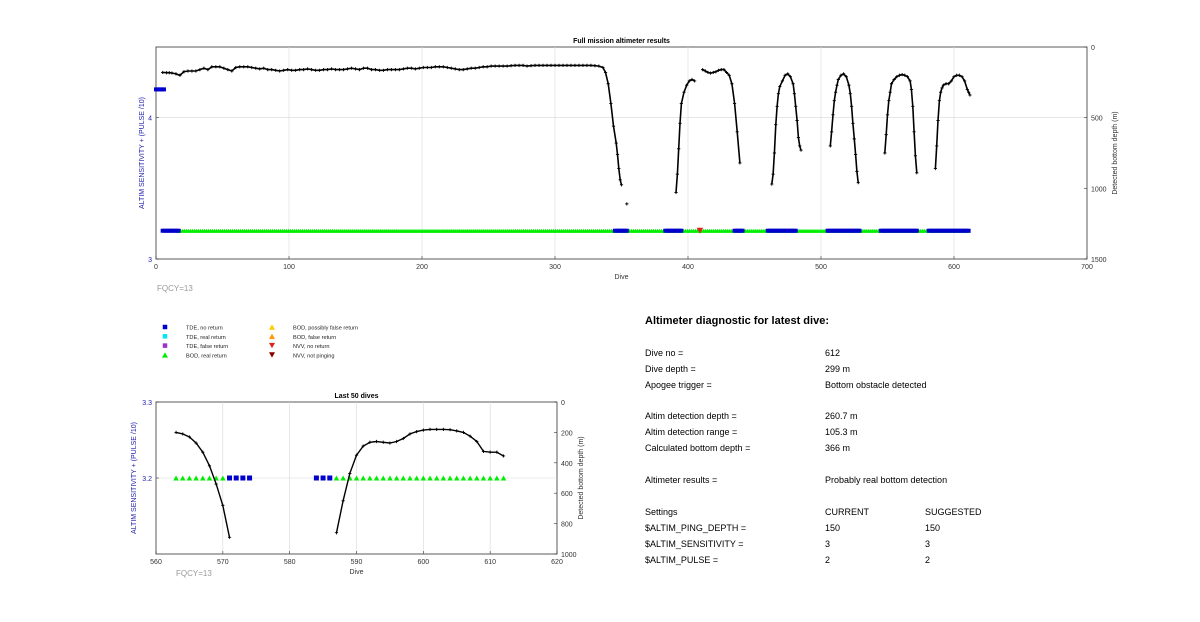  What do you see at coordinates (682, 560) in the screenshot?
I see `setting-name: $ALTIM_PULSE =` at bounding box center [682, 560].